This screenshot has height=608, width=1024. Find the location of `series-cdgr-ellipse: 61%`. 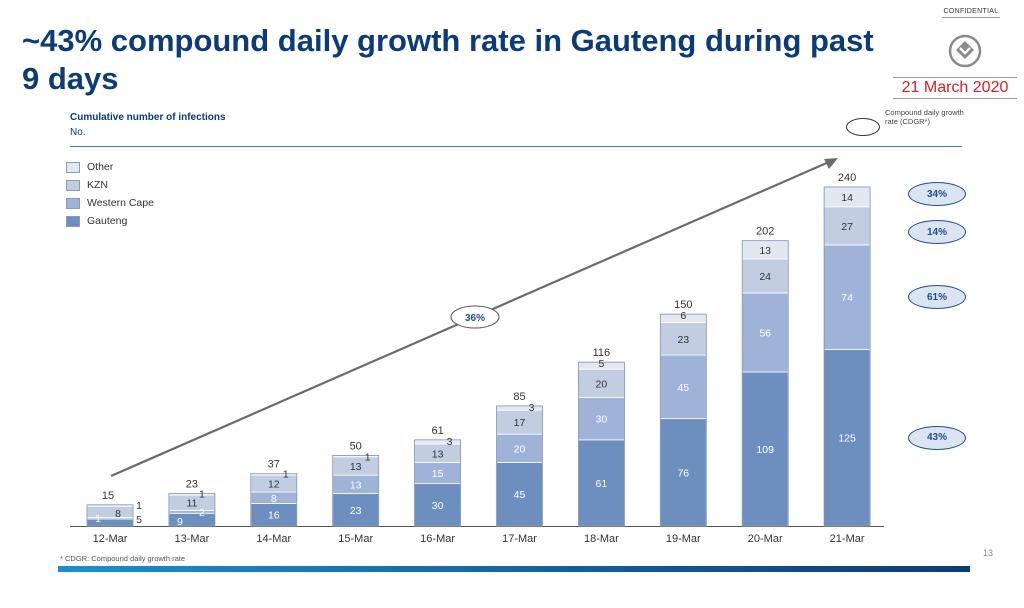

series-cdgr-ellipse: 61% is located at coordinates (937, 297).